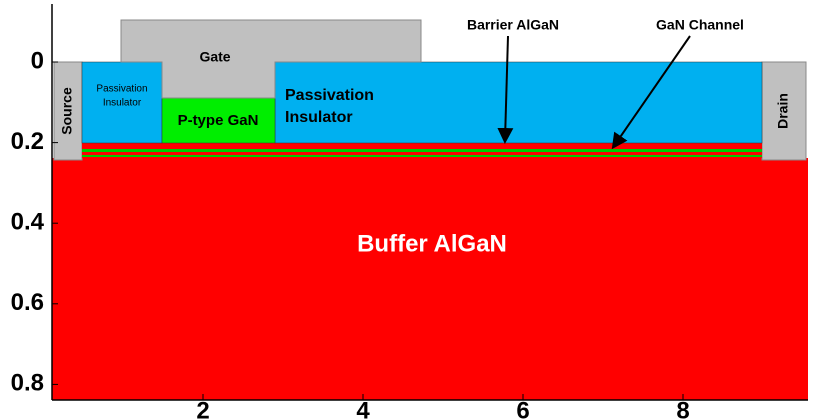 The image size is (820, 420). Describe the element at coordinates (329, 95) in the screenshot. I see `passivation-right-label: Passivation` at that location.